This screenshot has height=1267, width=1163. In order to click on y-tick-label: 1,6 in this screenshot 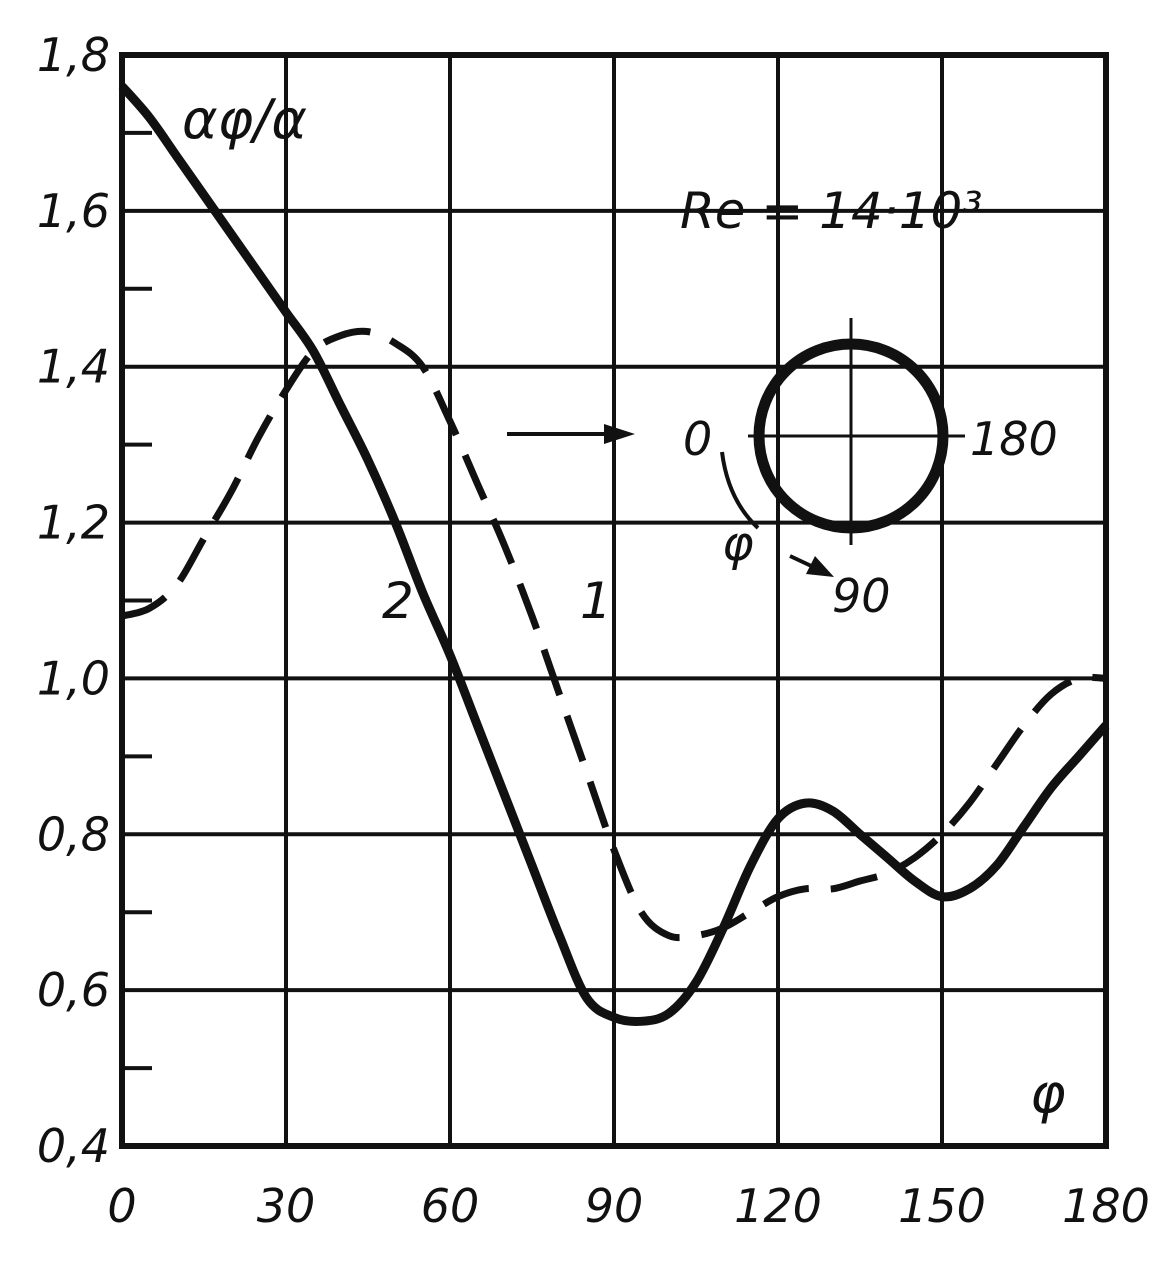, I will do `click(73, 211)`.